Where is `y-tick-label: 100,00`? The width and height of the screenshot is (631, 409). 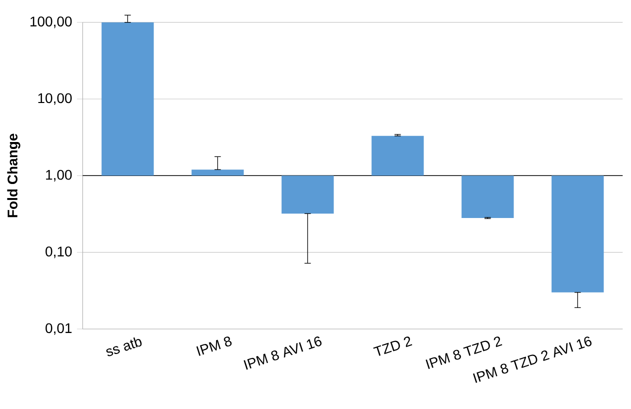 y-tick-label: 100,00 is located at coordinates (51, 22).